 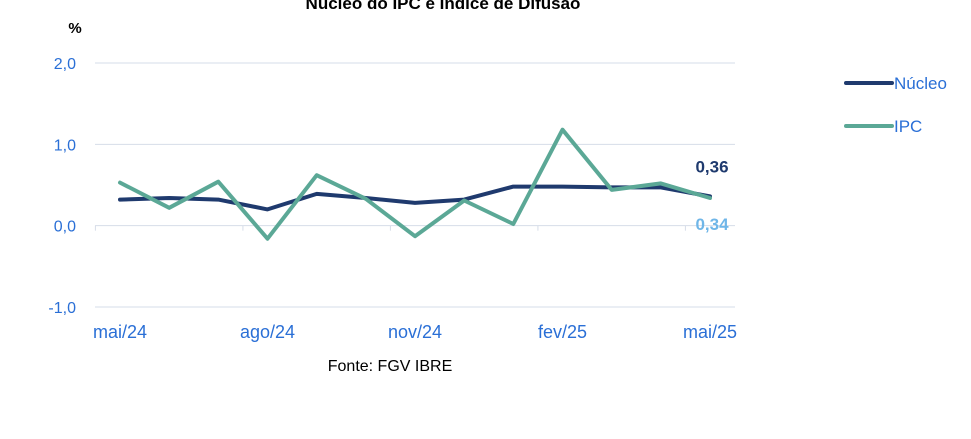 I want to click on data-label: 0,34, so click(x=712, y=224).